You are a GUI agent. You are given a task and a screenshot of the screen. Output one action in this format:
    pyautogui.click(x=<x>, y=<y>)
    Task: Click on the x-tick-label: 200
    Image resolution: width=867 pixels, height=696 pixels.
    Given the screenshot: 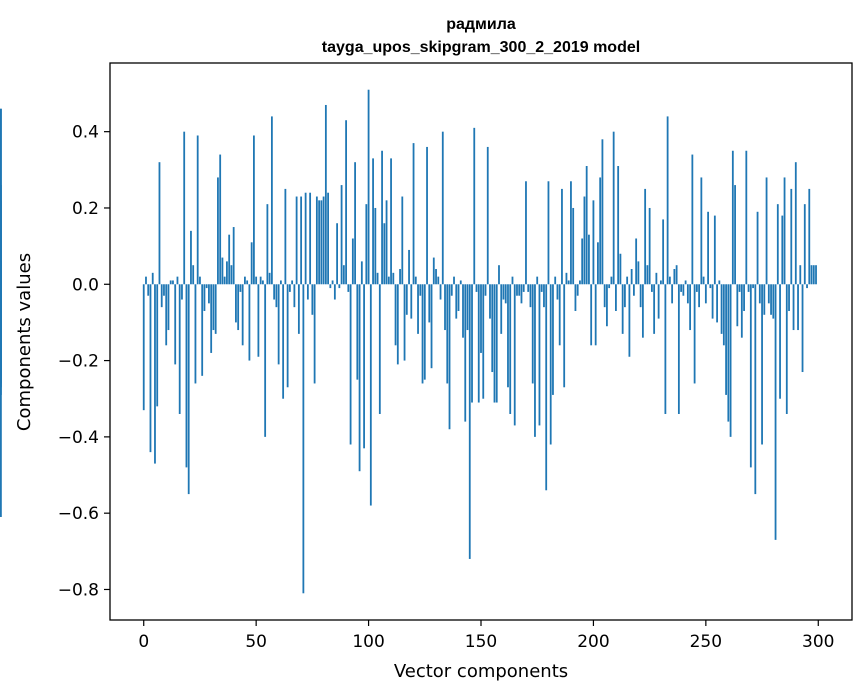 What is the action you would take?
    pyautogui.click(x=593, y=642)
    